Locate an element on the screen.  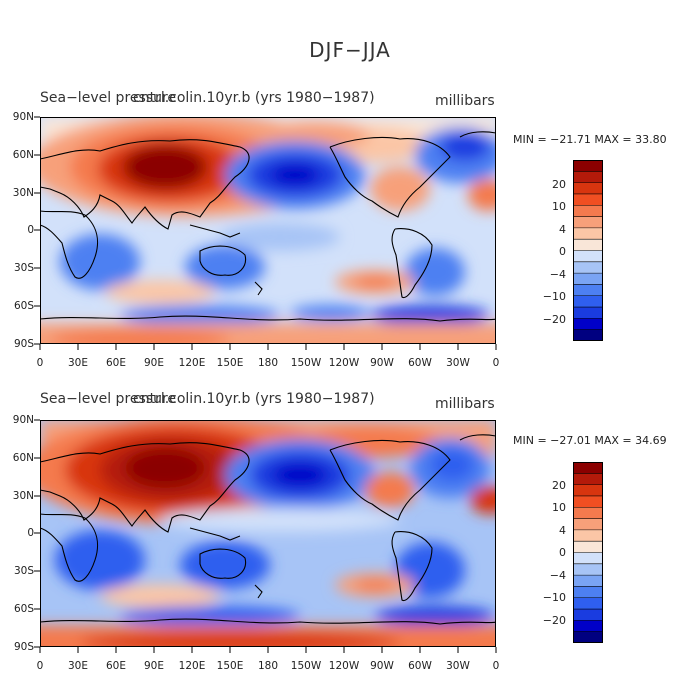
panel2-ytick: 90S is located at coordinates (23, 647).